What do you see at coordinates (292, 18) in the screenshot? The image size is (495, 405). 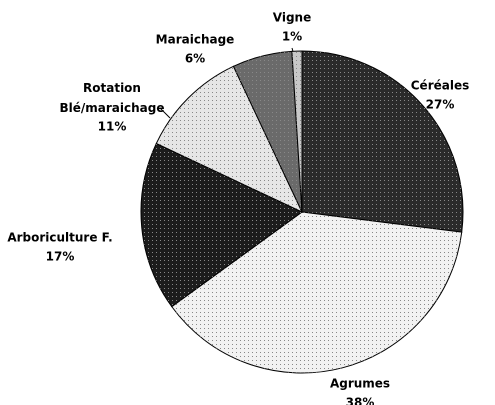 I see `slice-label: Vigne` at bounding box center [292, 18].